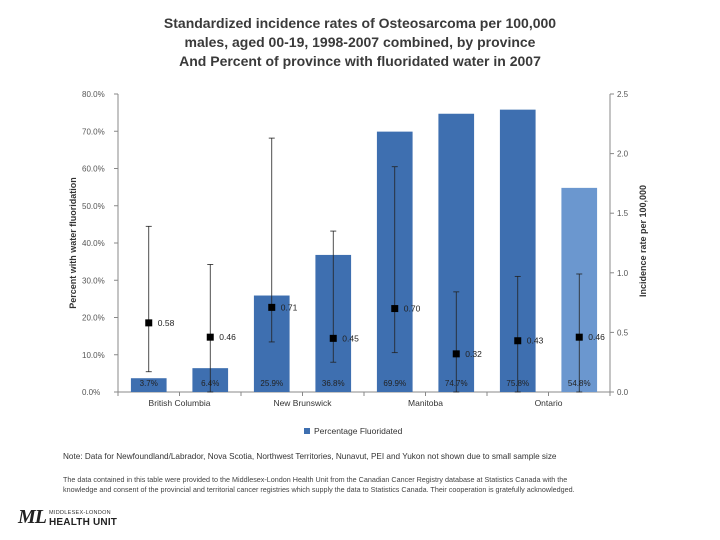 This screenshot has height=540, width=720. What do you see at coordinates (623, 392) in the screenshot?
I see `y-tick-label-right: 0.0` at bounding box center [623, 392].